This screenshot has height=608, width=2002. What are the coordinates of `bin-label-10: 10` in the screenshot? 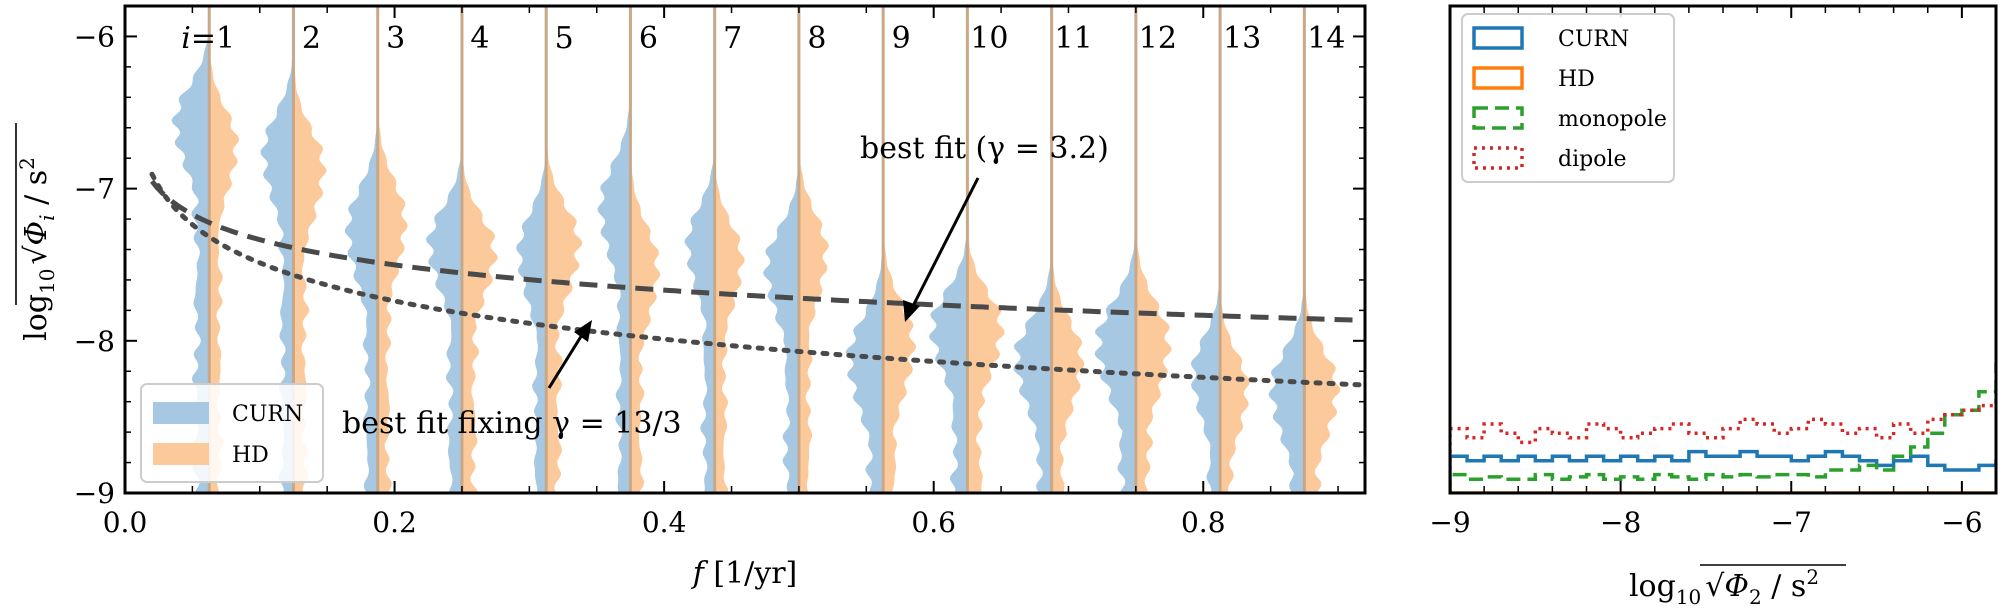 It's located at (989, 38).